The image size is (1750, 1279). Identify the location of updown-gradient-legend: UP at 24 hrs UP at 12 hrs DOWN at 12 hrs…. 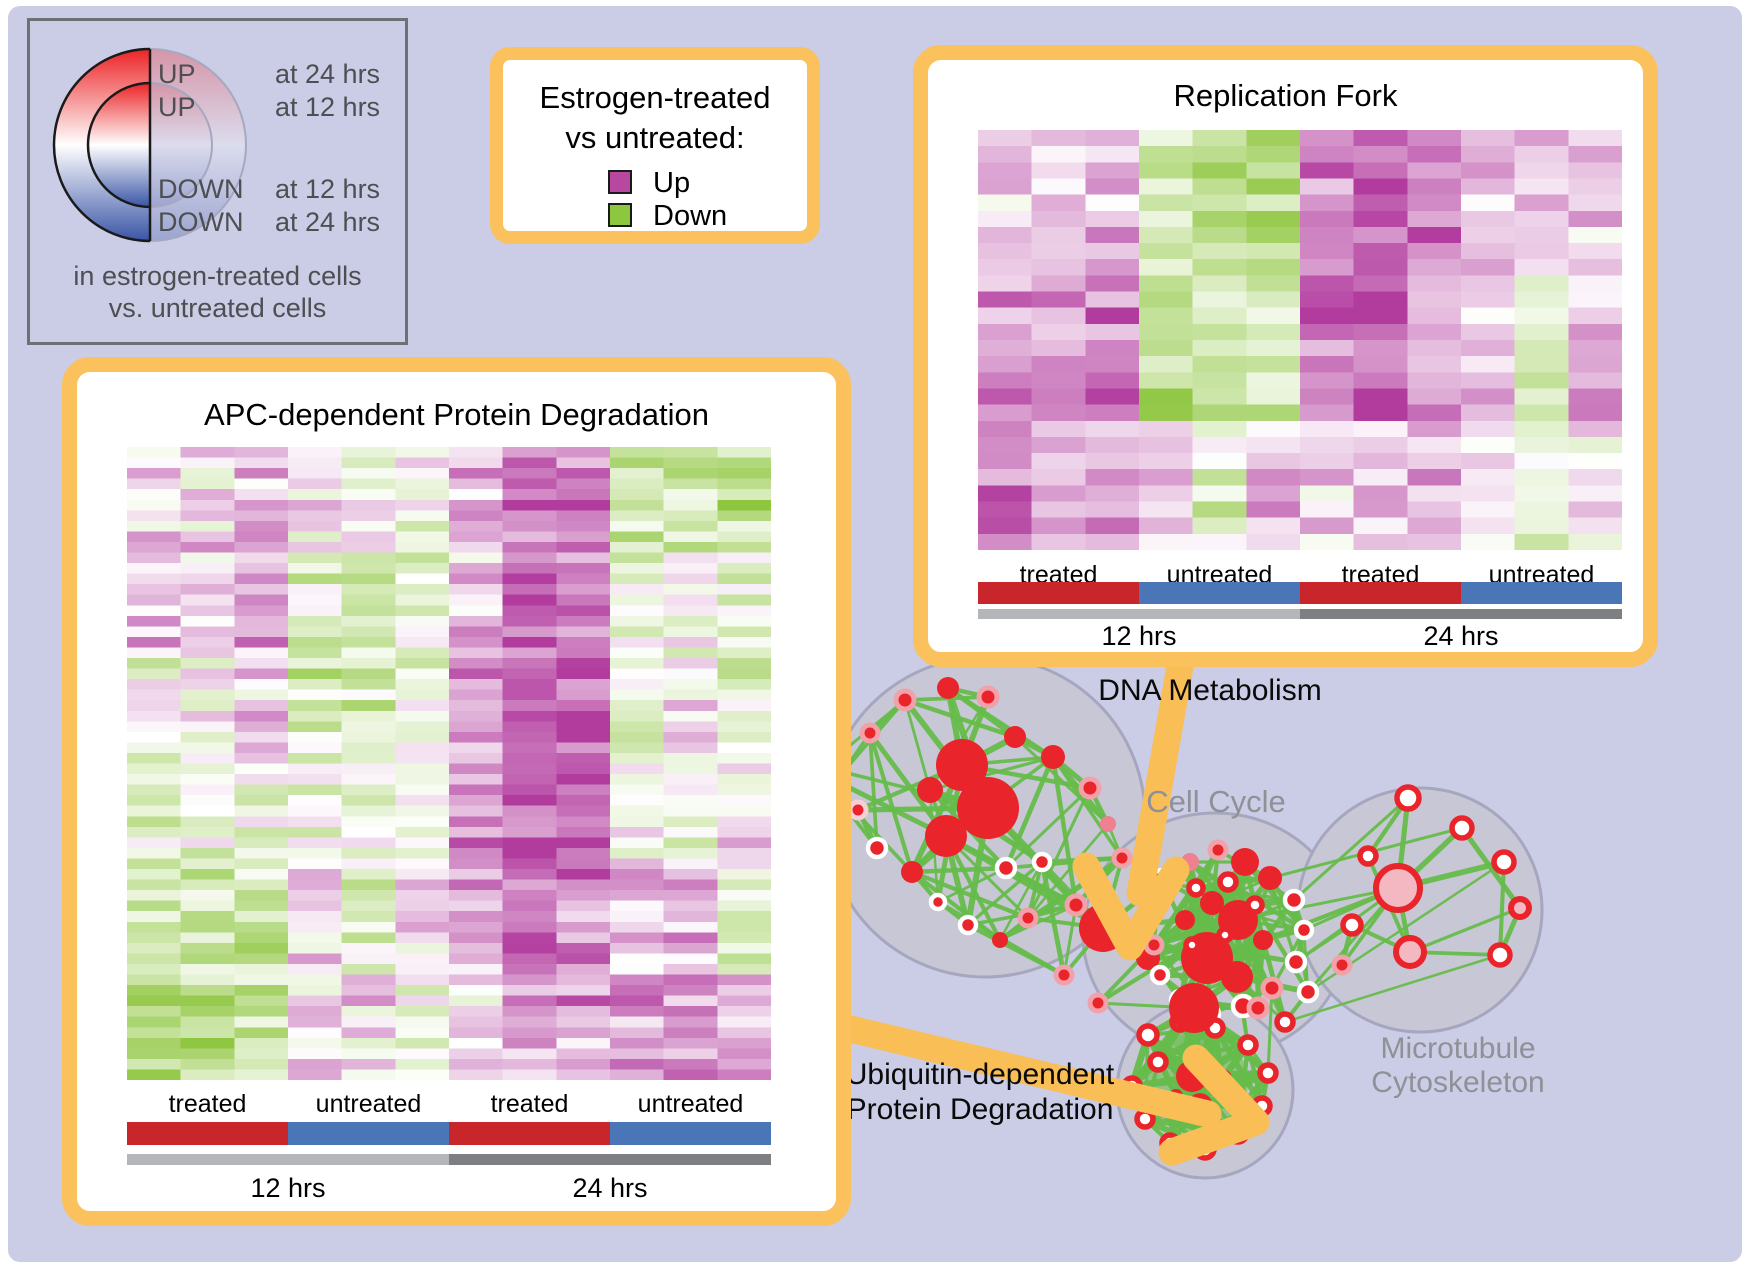
(217, 181).